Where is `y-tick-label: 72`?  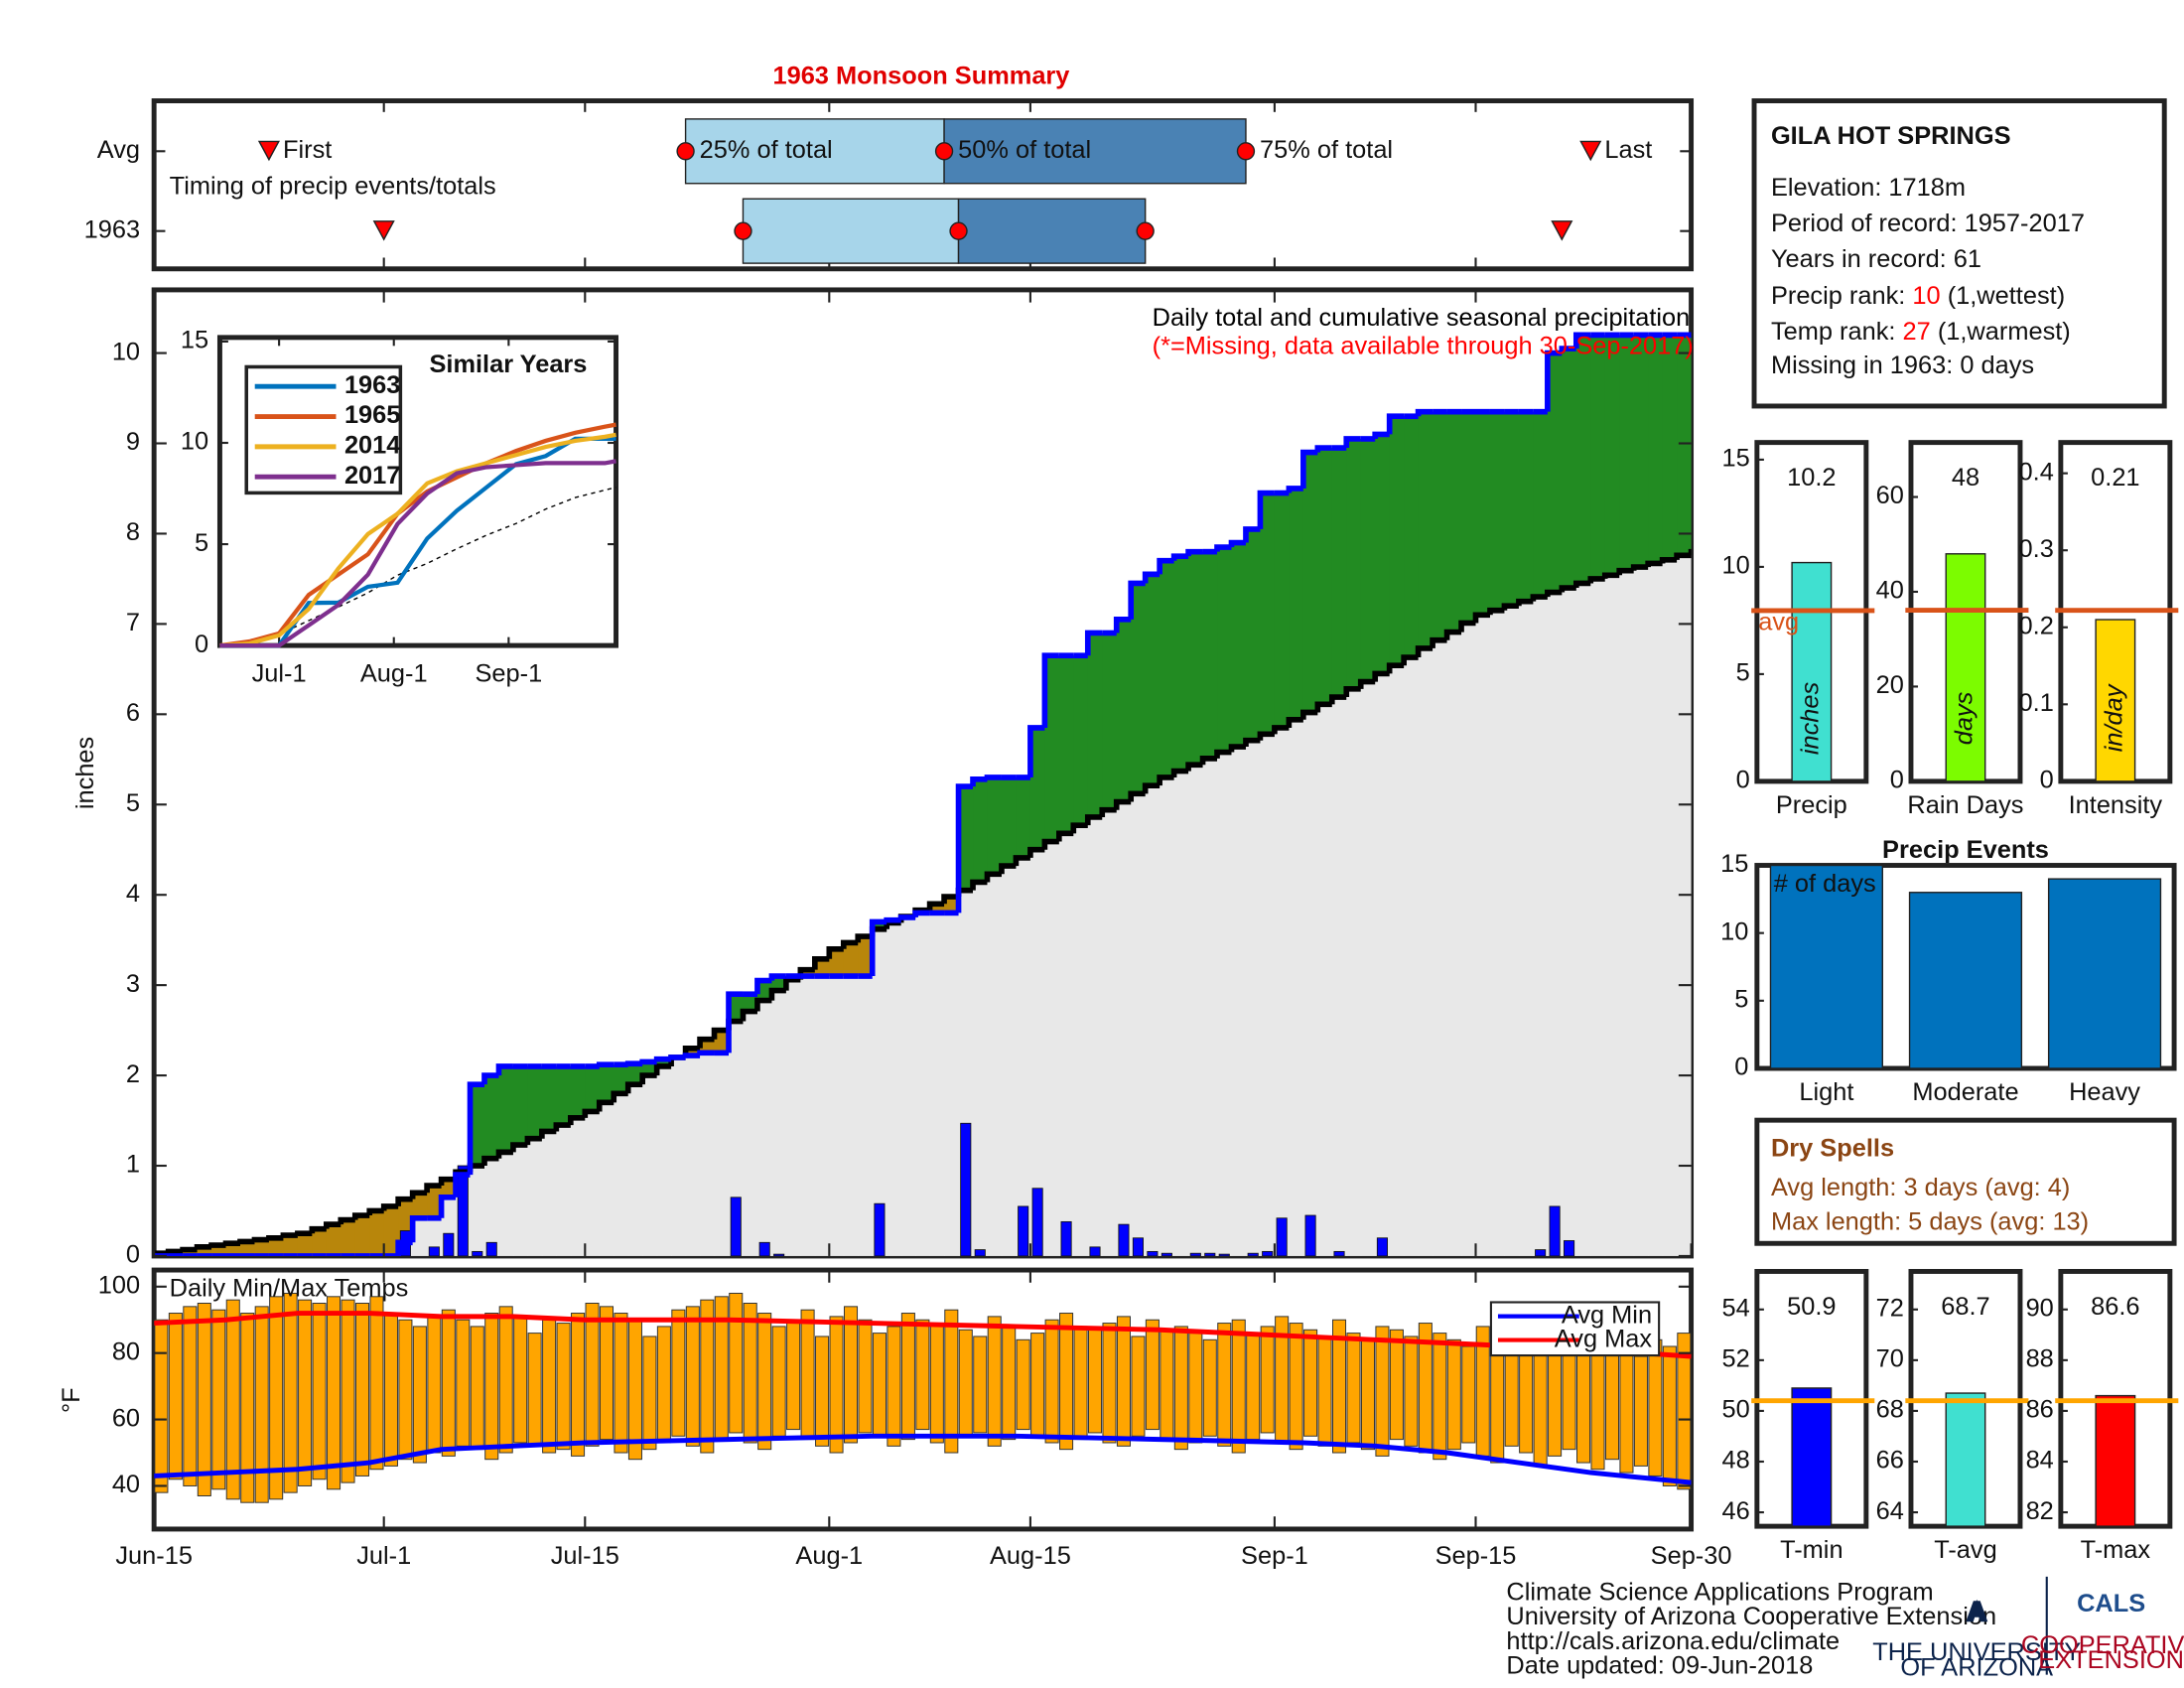 y-tick-label: 72 is located at coordinates (1890, 1308).